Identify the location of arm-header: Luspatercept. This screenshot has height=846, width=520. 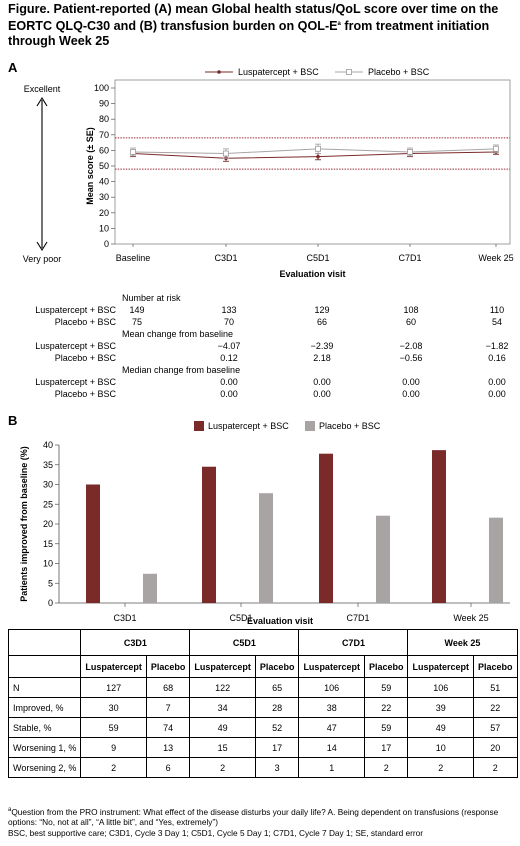
(331, 666).